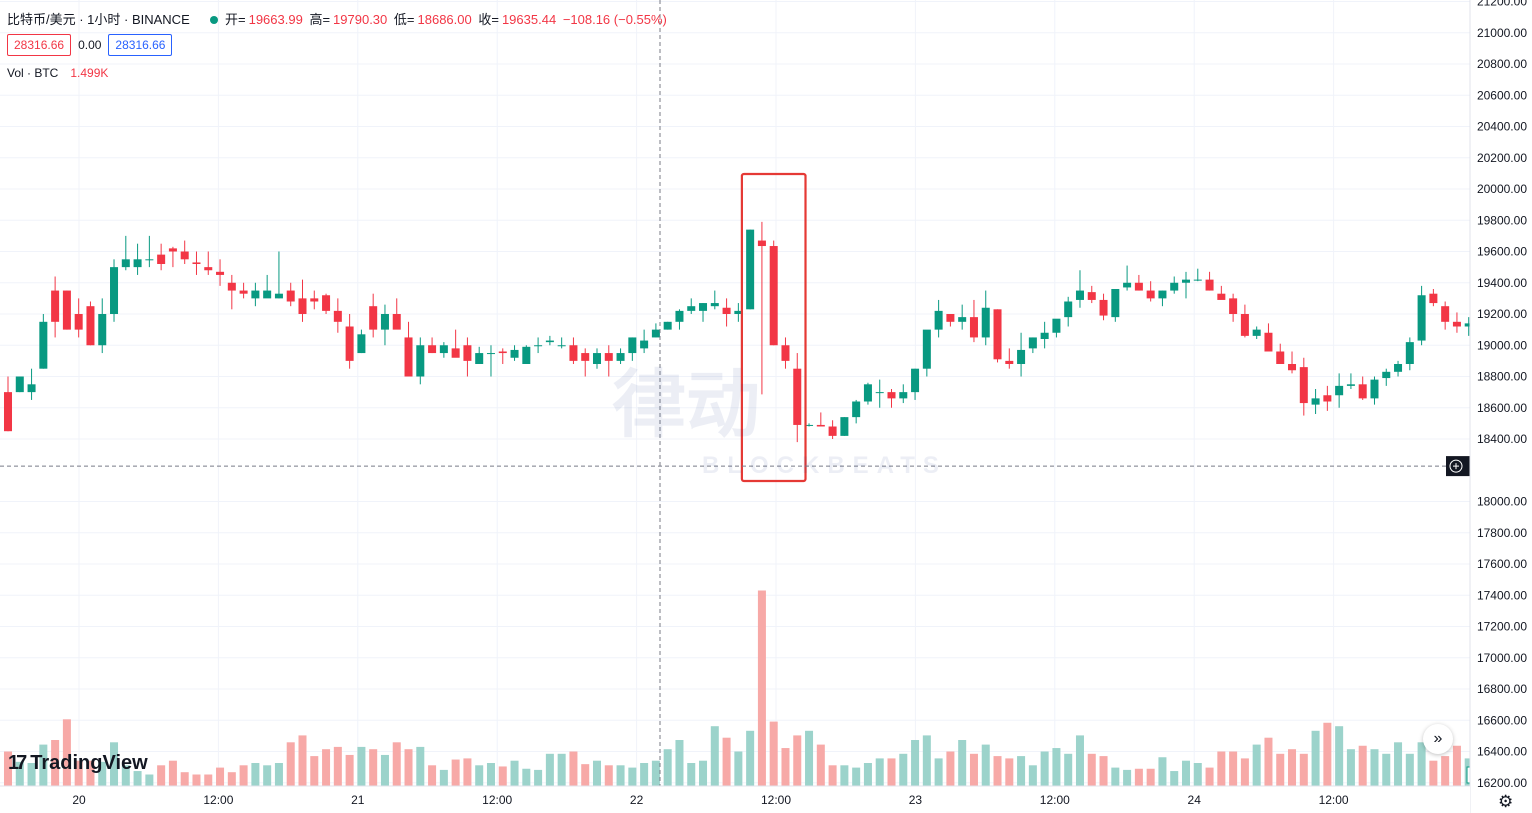 The width and height of the screenshot is (1532, 813). I want to click on price-tick-label: 16600.00, so click(1502, 720).